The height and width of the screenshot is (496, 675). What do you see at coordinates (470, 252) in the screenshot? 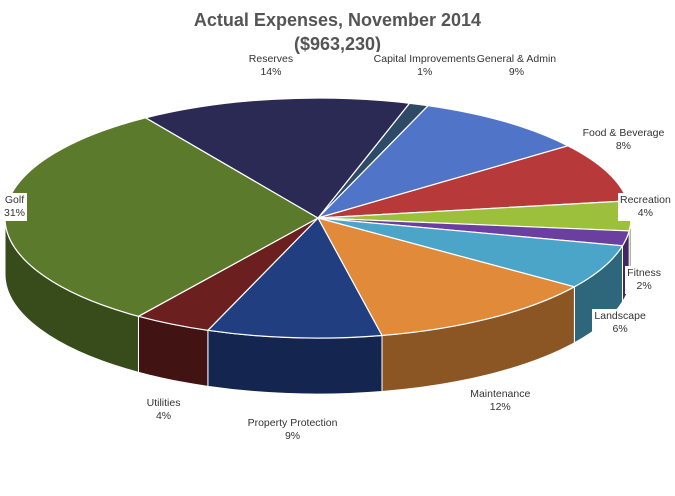
I see `pie-slice-landscape` at bounding box center [470, 252].